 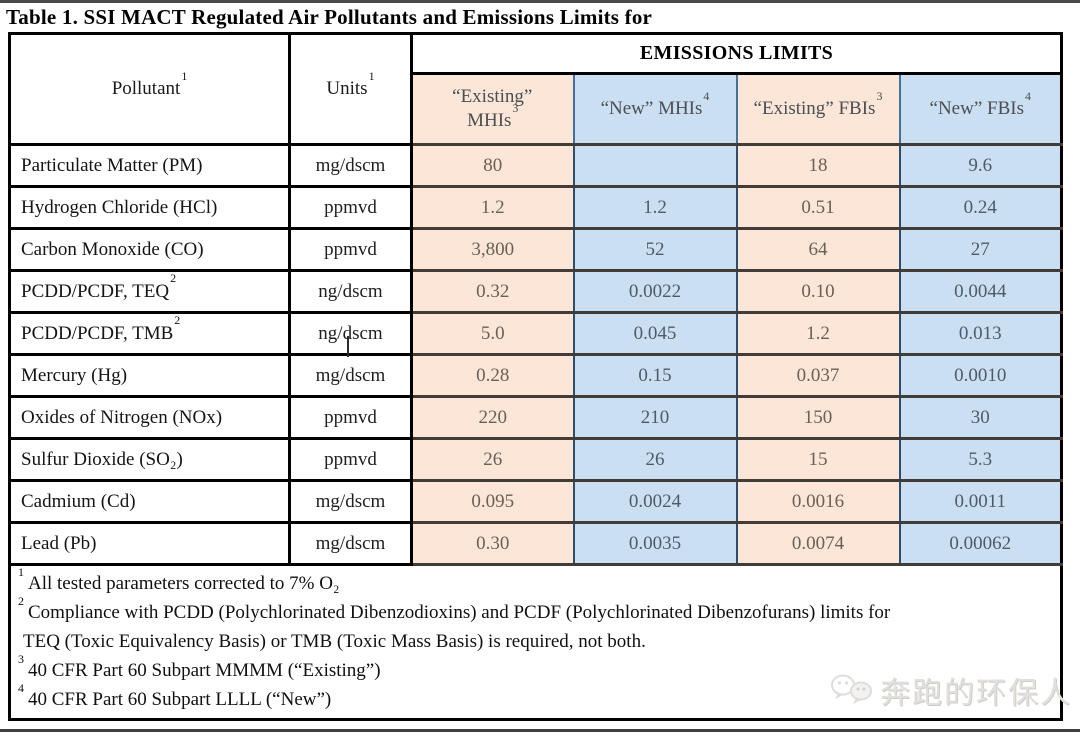 What do you see at coordinates (540, 1) in the screenshot?
I see `page-divider-top` at bounding box center [540, 1].